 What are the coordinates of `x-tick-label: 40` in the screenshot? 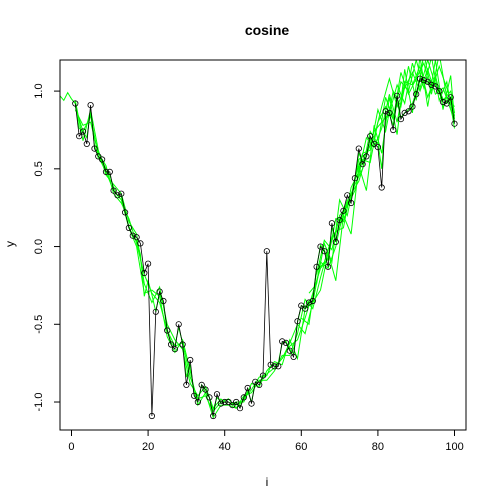 It's located at (225, 447).